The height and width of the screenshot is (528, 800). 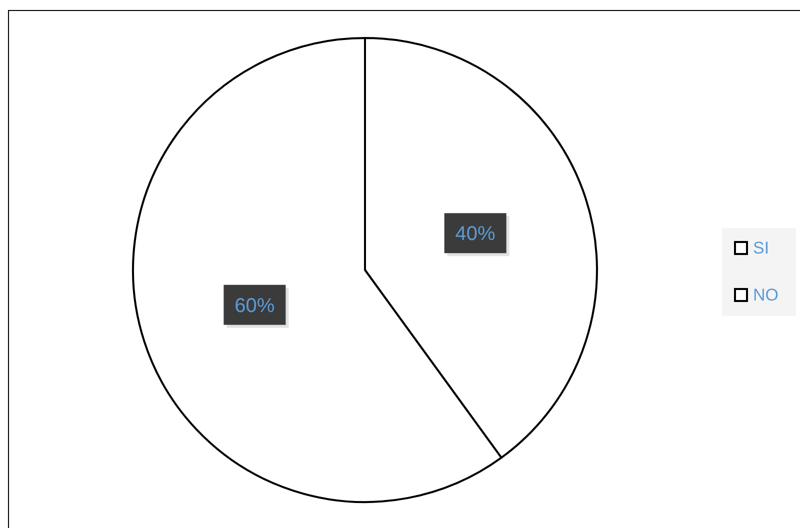 I want to click on legend-label: NO, so click(x=765, y=295).